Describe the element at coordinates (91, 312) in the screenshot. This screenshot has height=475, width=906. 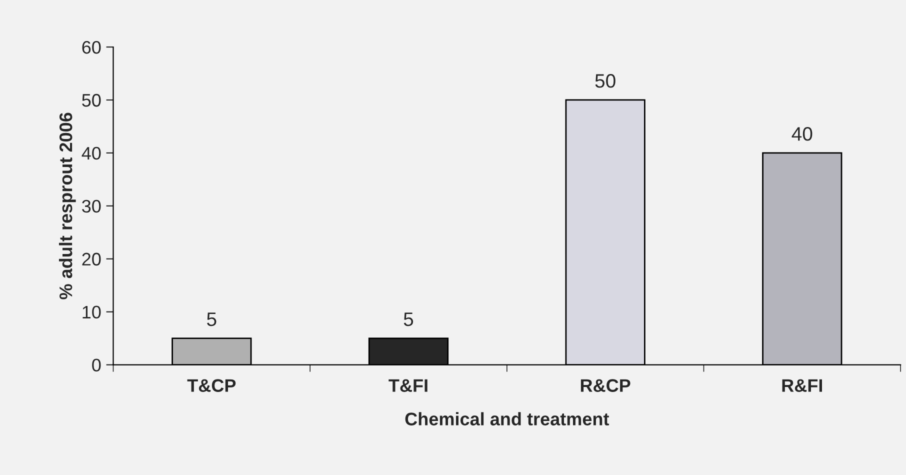
I see `y-tick-label: 10` at that location.